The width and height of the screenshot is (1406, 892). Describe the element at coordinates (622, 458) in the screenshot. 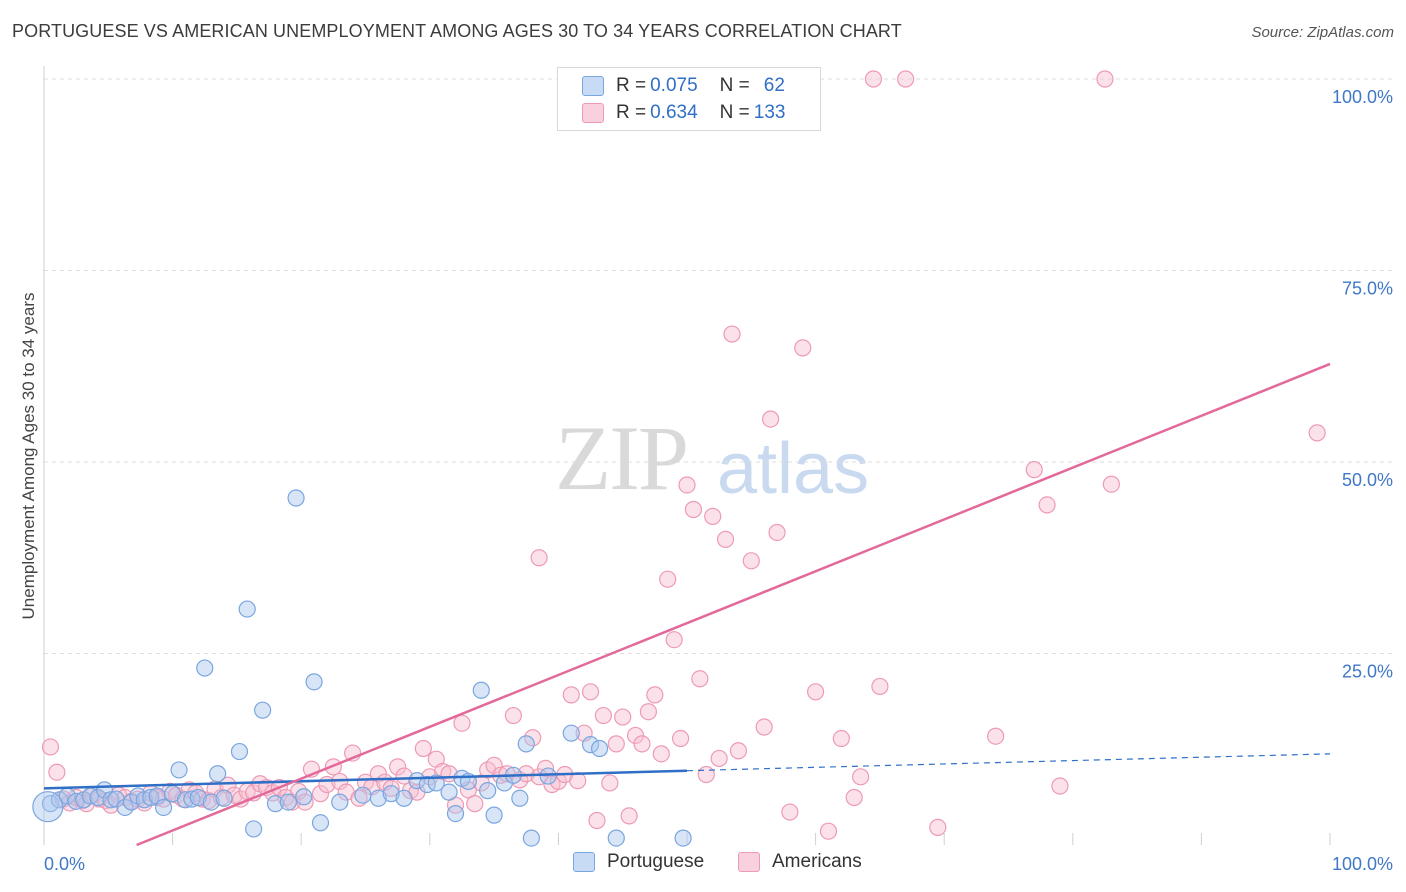

I see `watermark-zip: ZIP` at that location.